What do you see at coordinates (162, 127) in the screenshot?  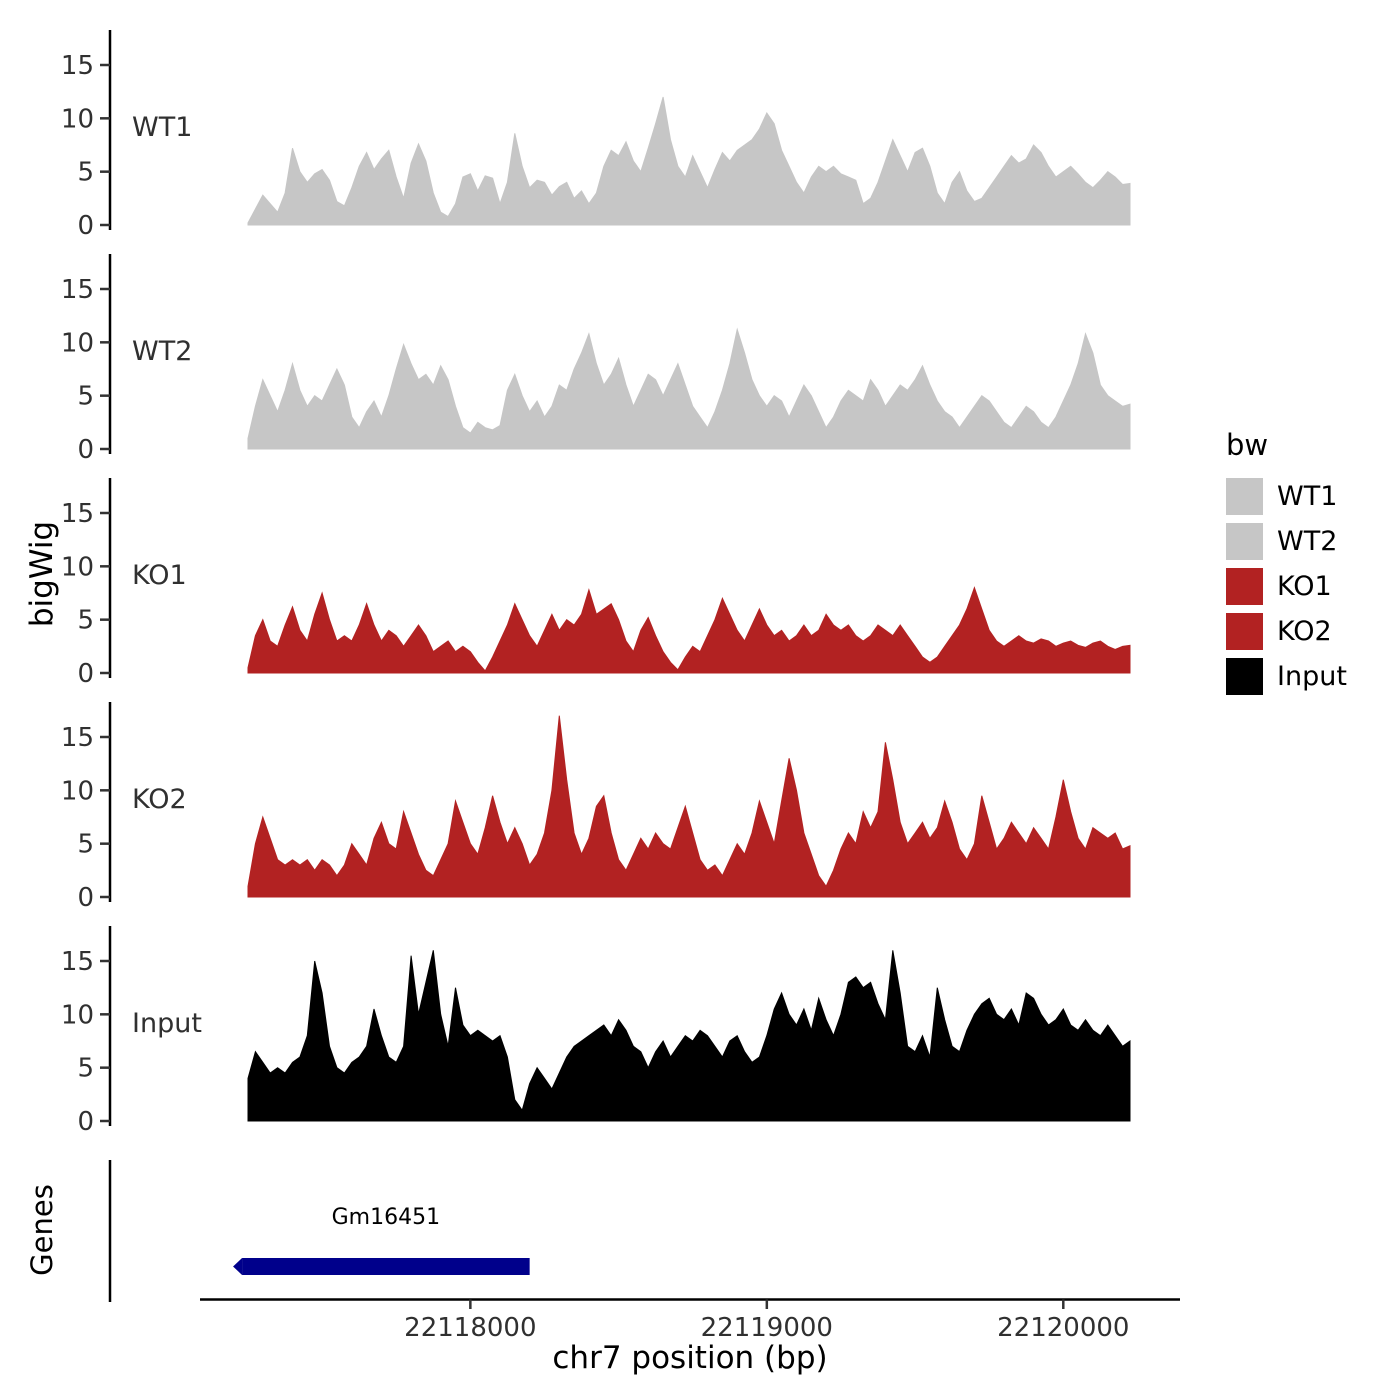 I see `track-label-wt1: WT1` at bounding box center [162, 127].